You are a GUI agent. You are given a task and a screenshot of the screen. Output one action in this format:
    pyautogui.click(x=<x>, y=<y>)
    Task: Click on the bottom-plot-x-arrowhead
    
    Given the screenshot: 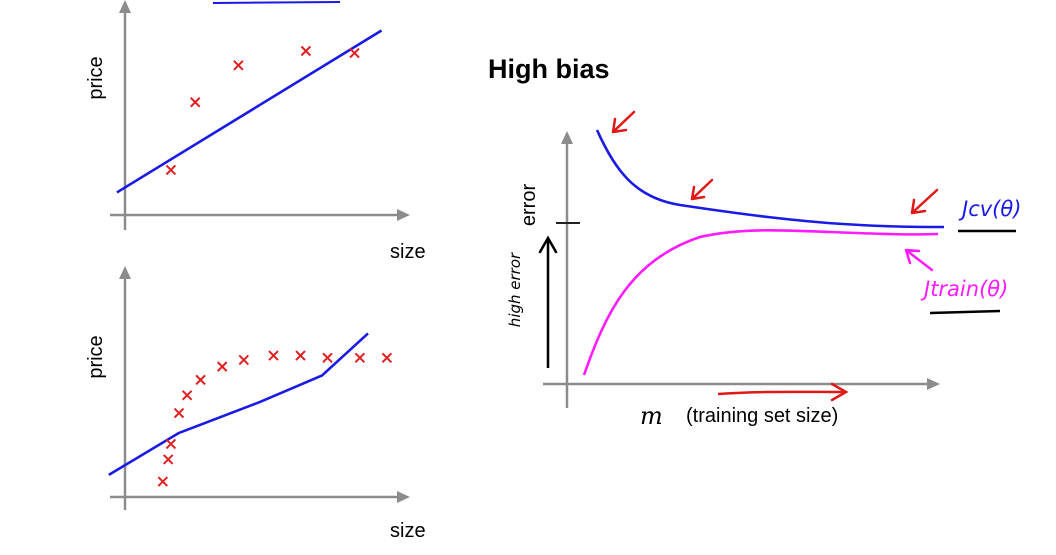 What is the action you would take?
    pyautogui.click(x=403, y=497)
    